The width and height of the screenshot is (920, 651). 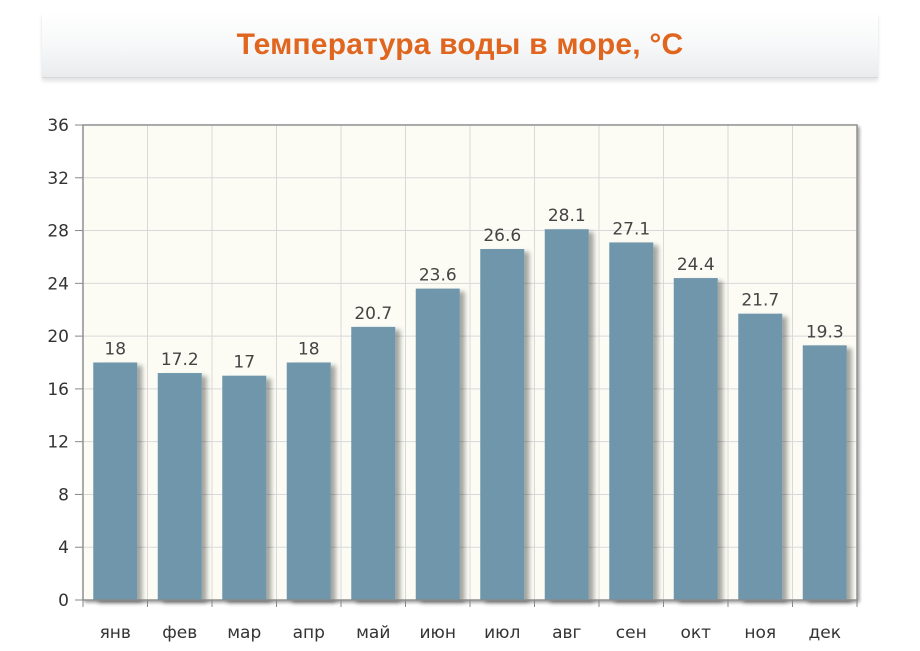 What do you see at coordinates (179, 633) in the screenshot?
I see `x-tick-label-фев: фев` at bounding box center [179, 633].